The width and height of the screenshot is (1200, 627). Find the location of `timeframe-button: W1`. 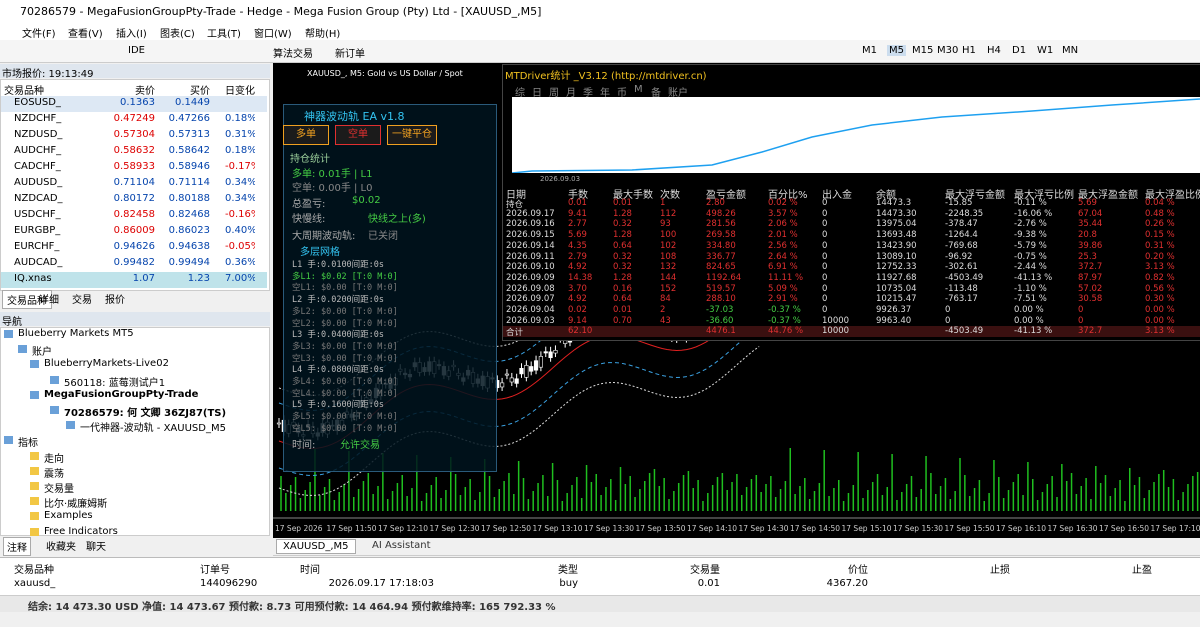

timeframe-button: W1 is located at coordinates (1045, 50).